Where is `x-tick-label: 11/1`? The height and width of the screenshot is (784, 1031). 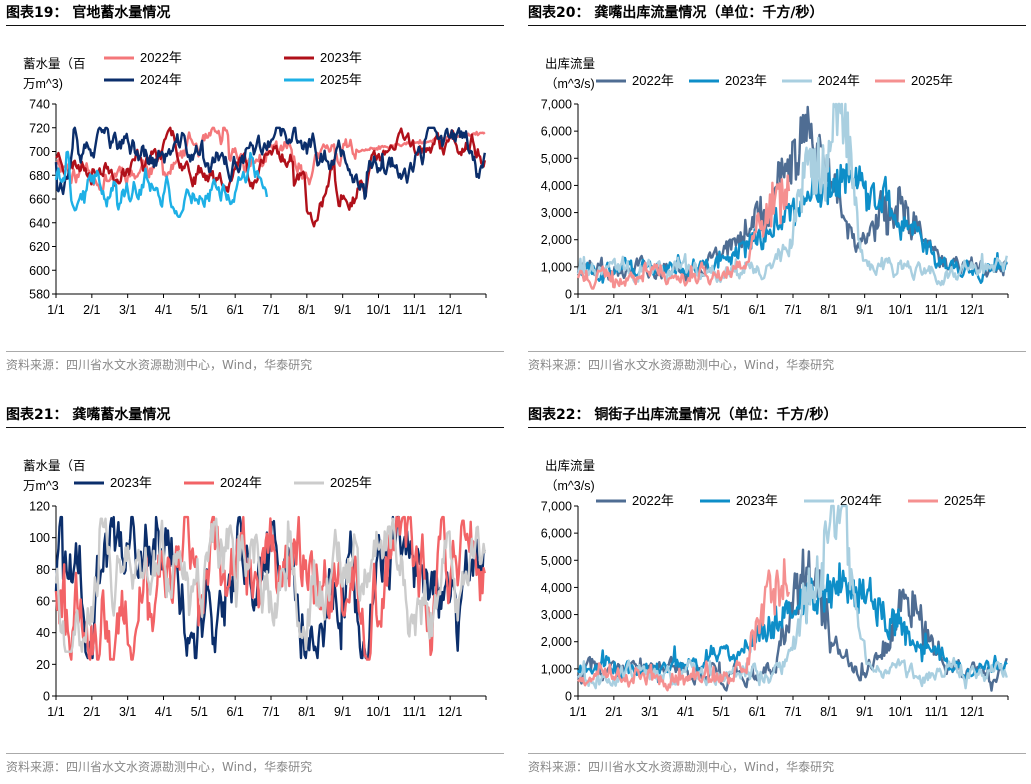 x-tick-label: 11/1 is located at coordinates (936, 310).